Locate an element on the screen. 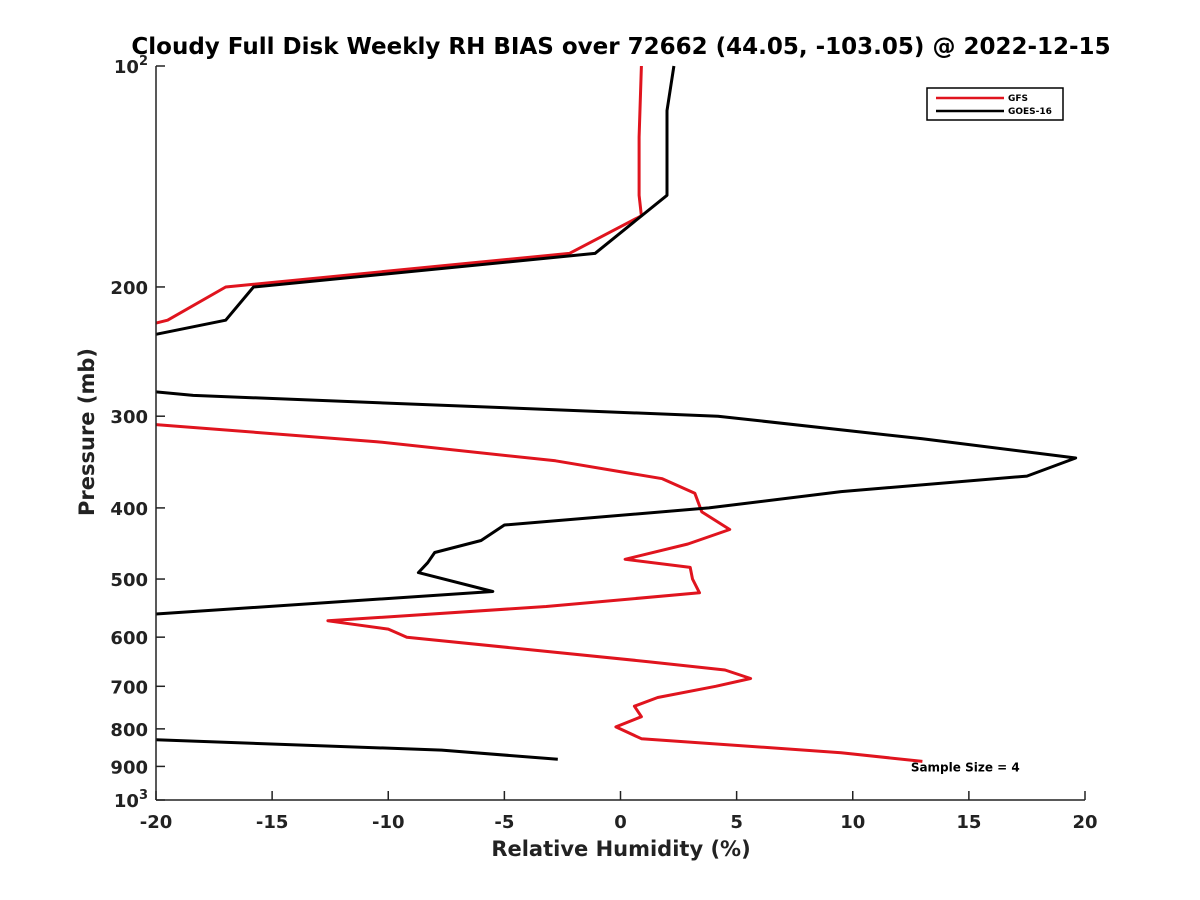  y-tick-label: 700 is located at coordinates (129, 687).